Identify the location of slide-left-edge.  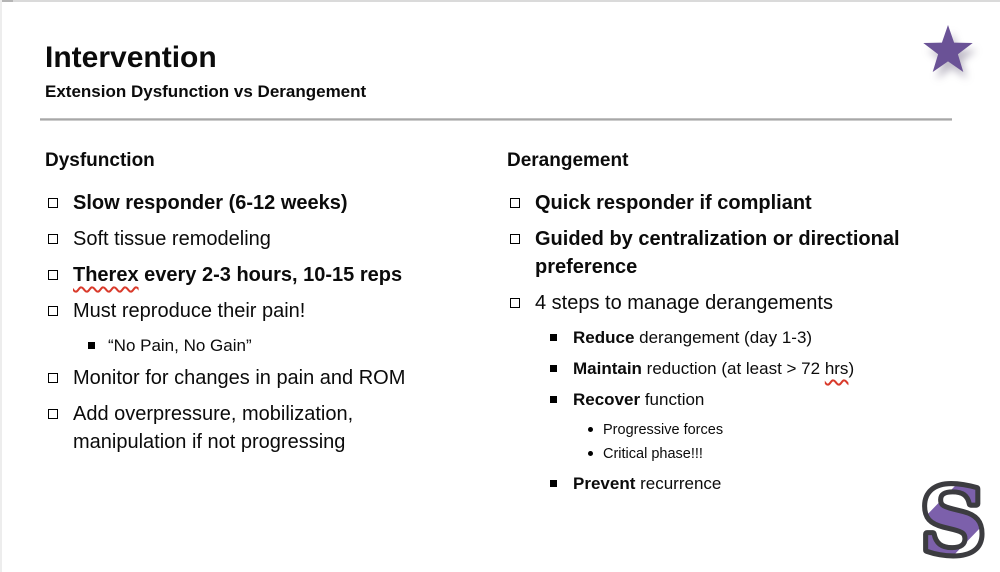
(1, 286).